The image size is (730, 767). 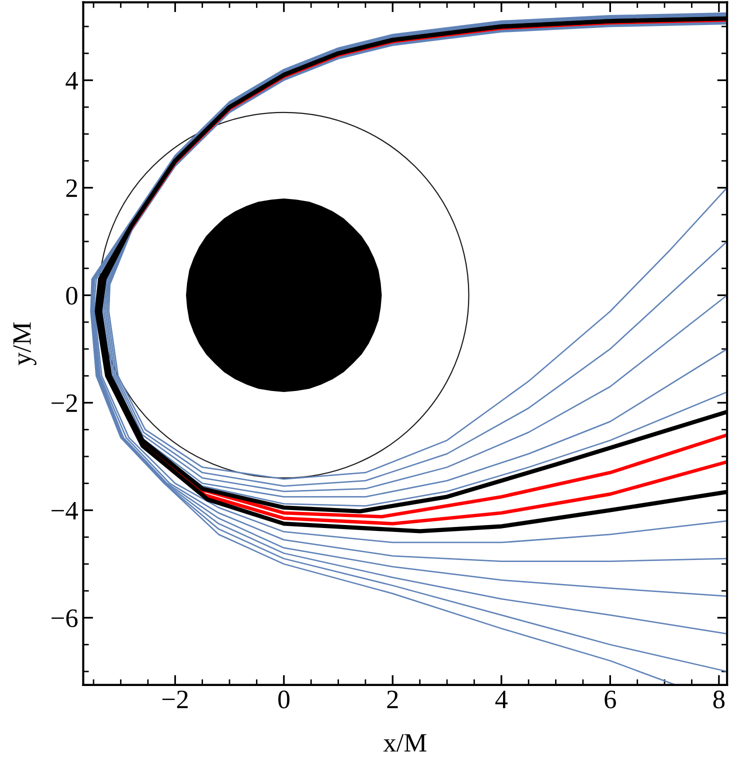 What do you see at coordinates (71, 188) in the screenshot?
I see `y-tick-label: 2` at bounding box center [71, 188].